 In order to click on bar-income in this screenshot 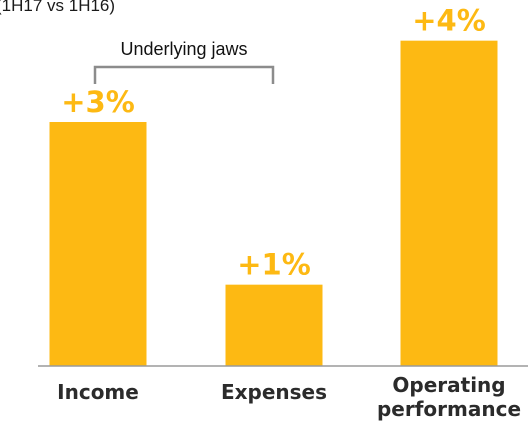, I will do `click(98, 244)`.